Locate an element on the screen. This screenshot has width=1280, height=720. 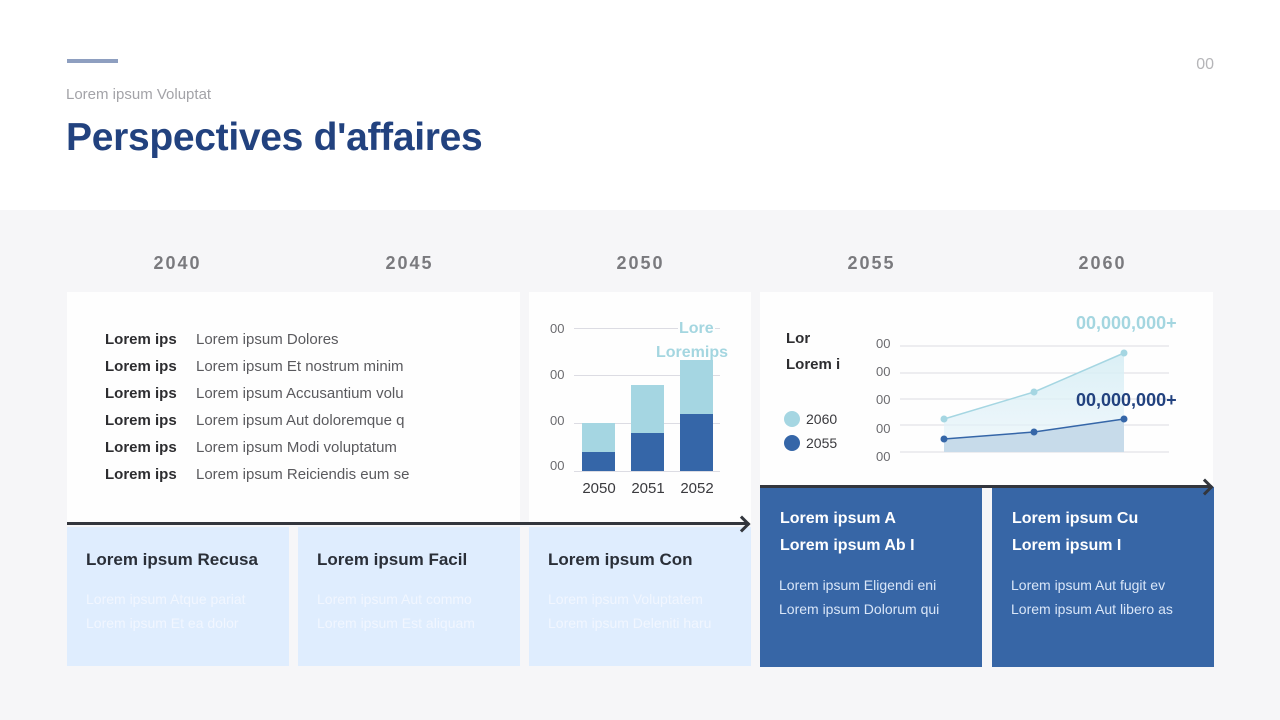
card-title: Lorem ipsum A is located at coordinates (838, 518).